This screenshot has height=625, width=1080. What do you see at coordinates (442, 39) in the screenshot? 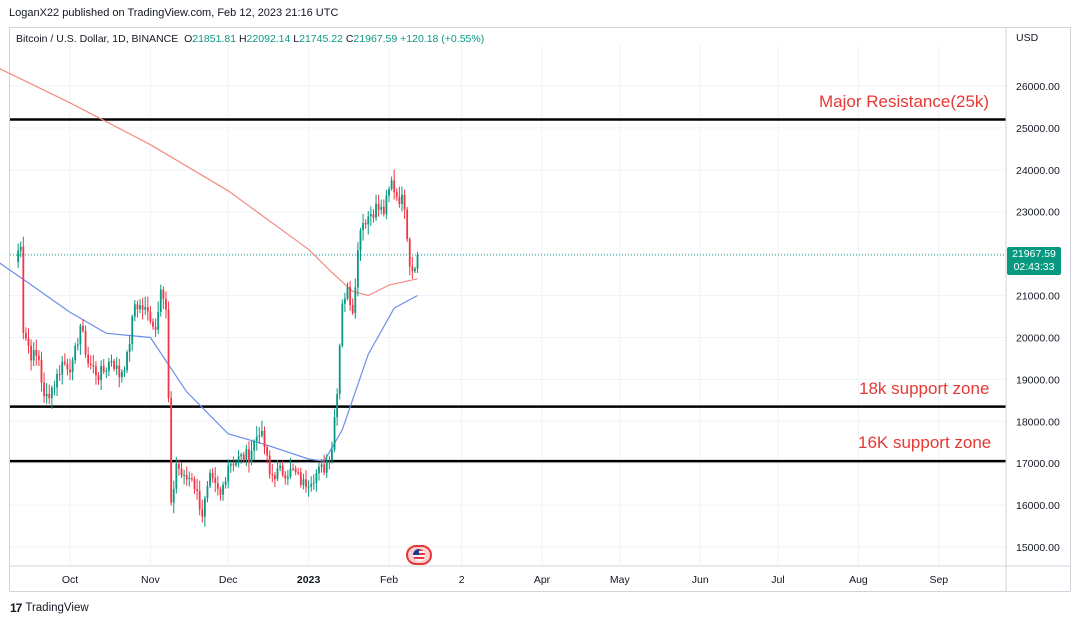
I see `price-change: +120.18 (+0.55%)` at bounding box center [442, 39].